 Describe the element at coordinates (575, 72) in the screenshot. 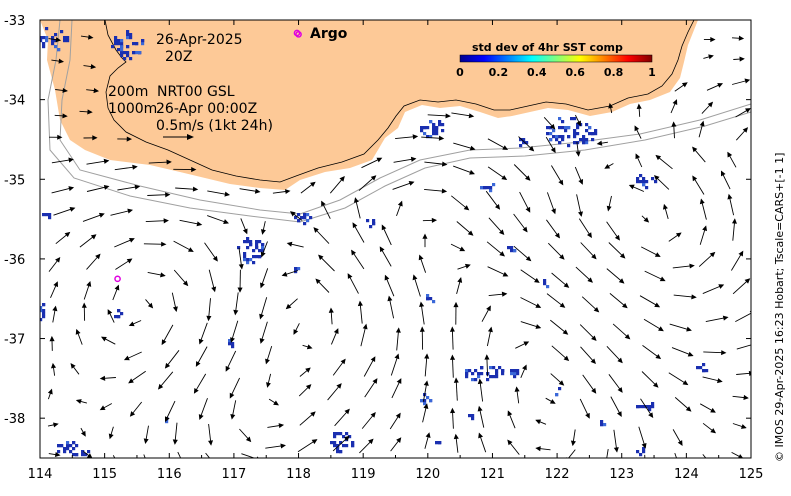

I see `colorbar-tick-label: 0.6` at that location.